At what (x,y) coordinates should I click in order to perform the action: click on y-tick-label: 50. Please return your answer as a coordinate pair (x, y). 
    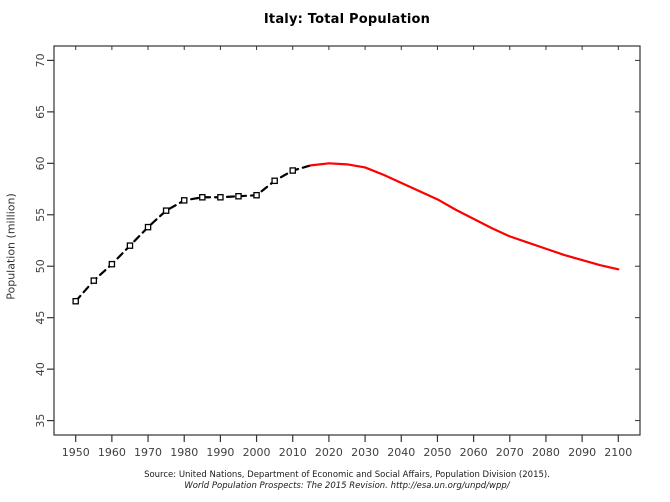
    Looking at the image, I should click on (40, 266).